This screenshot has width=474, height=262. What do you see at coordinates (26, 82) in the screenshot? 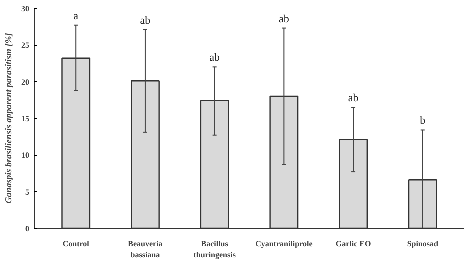
I see `y-tick-label: 20` at bounding box center [26, 82].